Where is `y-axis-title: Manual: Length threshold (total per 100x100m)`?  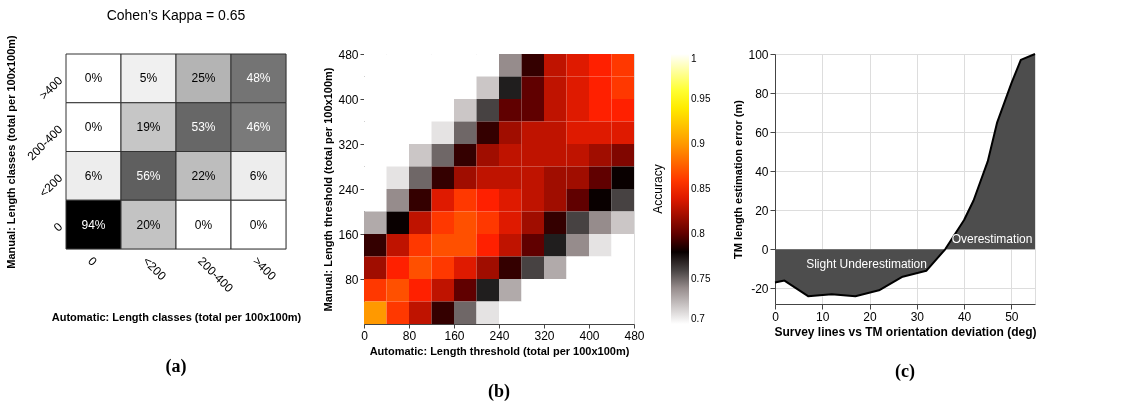 y-axis-title: Manual: Length threshold (total per 100x100m) is located at coordinates (328, 189).